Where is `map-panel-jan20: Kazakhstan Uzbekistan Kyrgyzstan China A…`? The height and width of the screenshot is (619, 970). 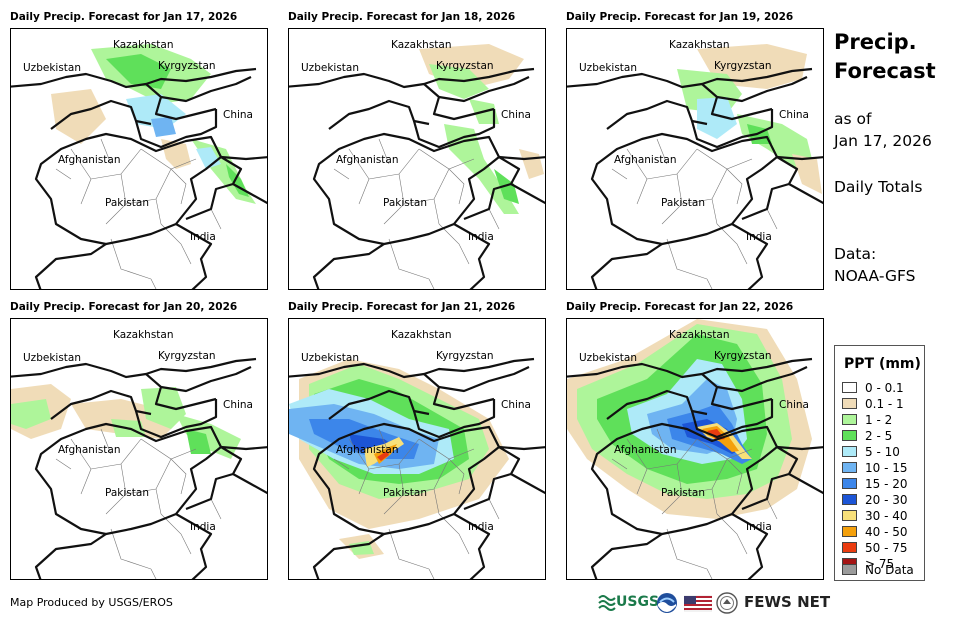
map-panel-jan20: Kazakhstan Uzbekistan Kyrgyzstan China A… is located at coordinates (139, 449).